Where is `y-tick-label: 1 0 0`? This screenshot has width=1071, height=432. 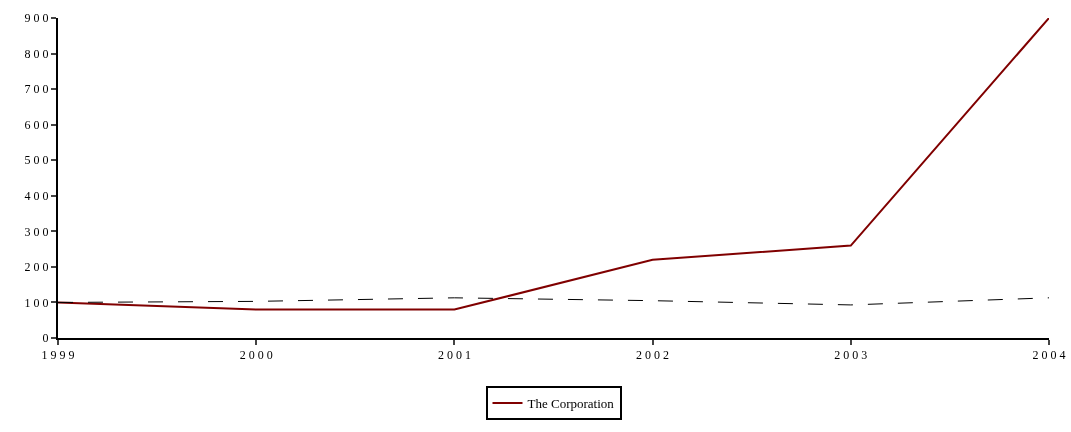 y-tick-label: 1 0 0 is located at coordinates (36, 302).